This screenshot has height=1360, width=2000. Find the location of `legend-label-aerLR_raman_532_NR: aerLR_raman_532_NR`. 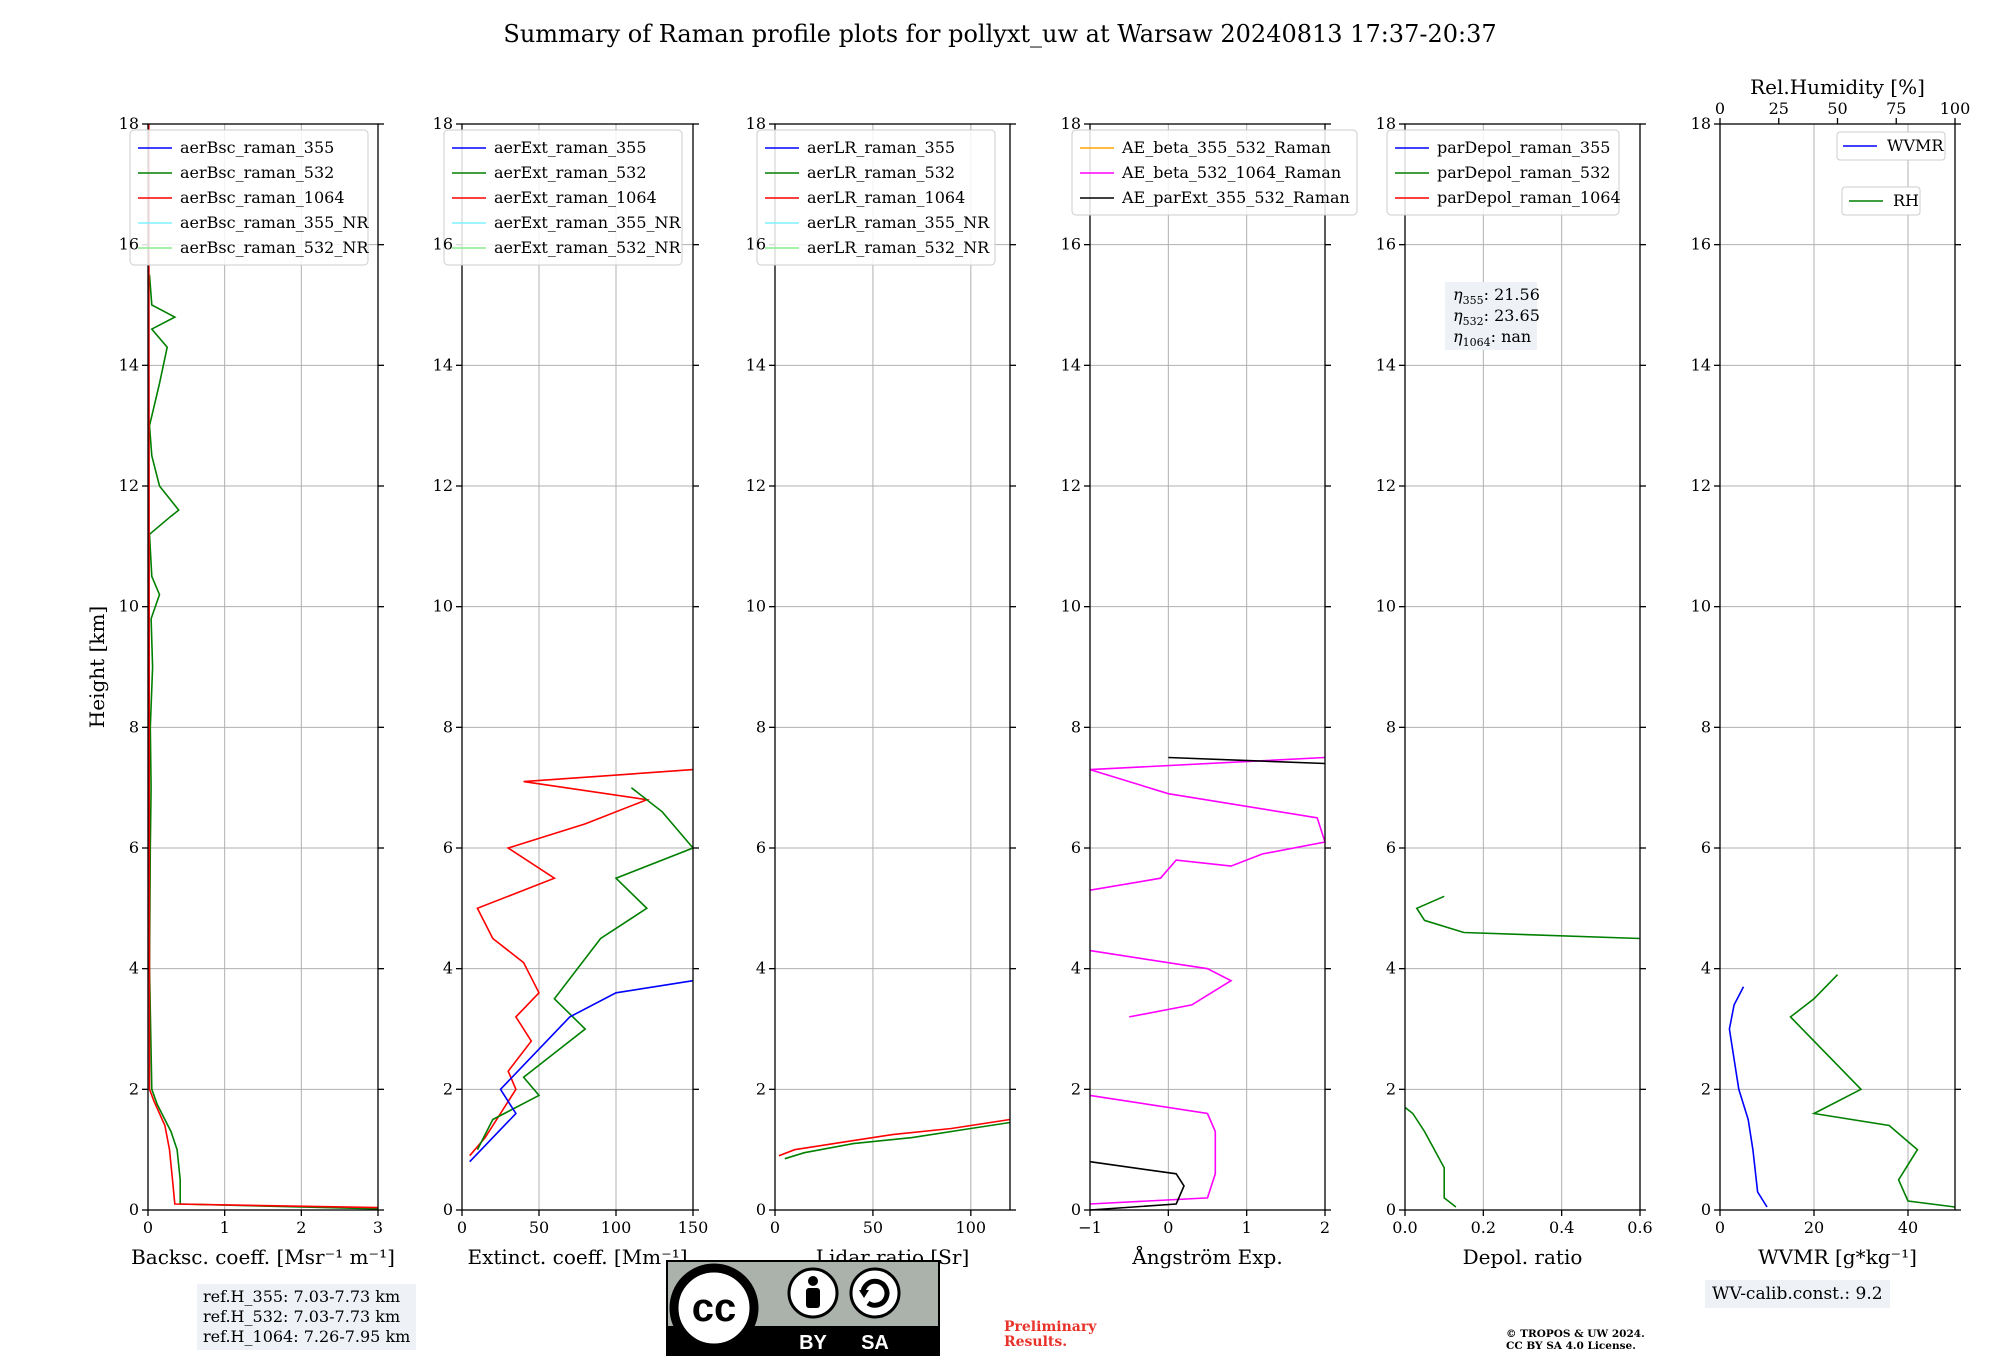

legend-label-aerLR_raman_532_NR: aerLR_raman_532_NR is located at coordinates (898, 247).